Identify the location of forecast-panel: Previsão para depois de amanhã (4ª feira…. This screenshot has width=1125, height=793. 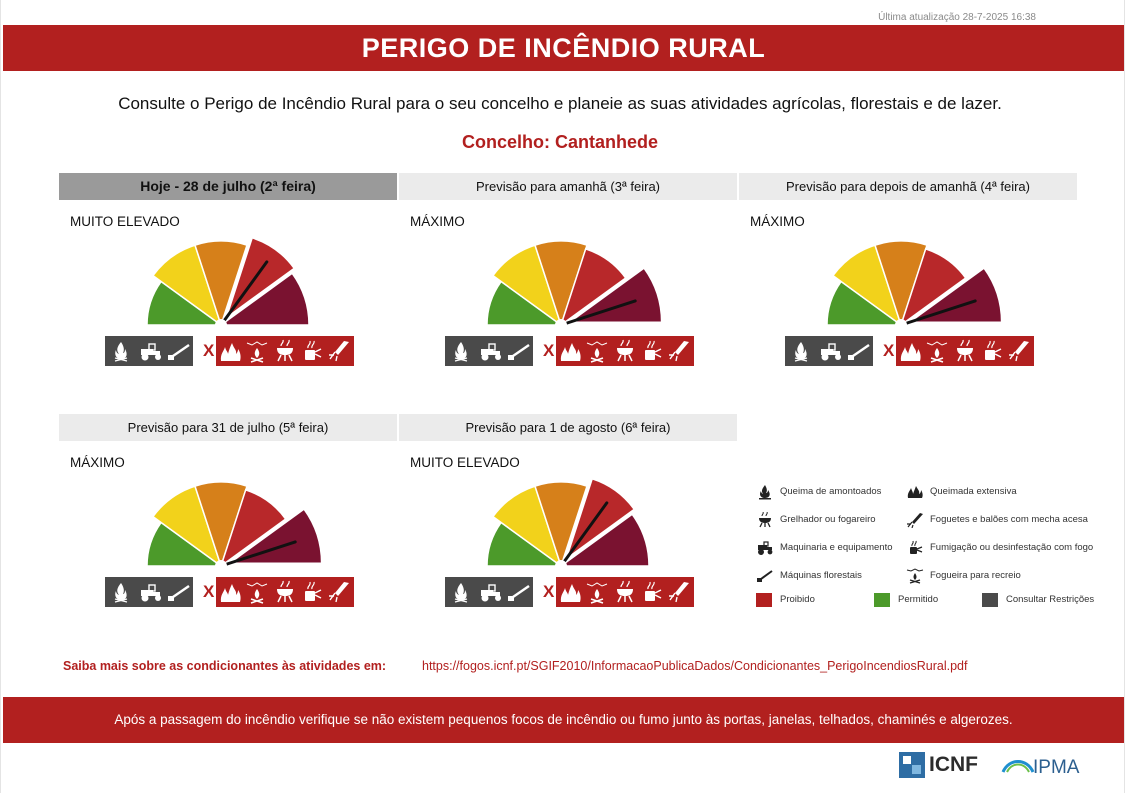
(908, 278).